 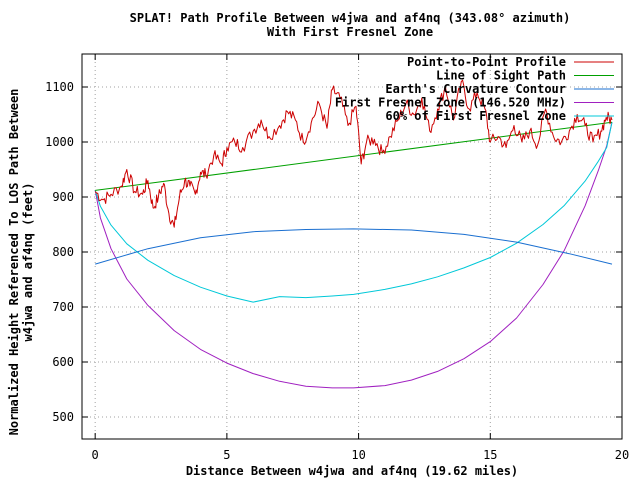 What do you see at coordinates (486, 62) in the screenshot?
I see `legend-label-profile: Point-to-Point Profile` at bounding box center [486, 62].